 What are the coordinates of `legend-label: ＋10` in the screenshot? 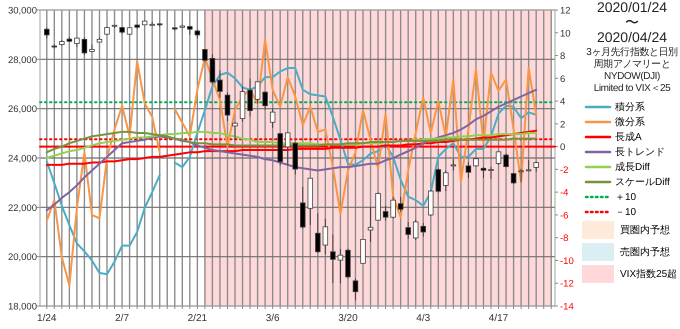 It's located at (625, 197).